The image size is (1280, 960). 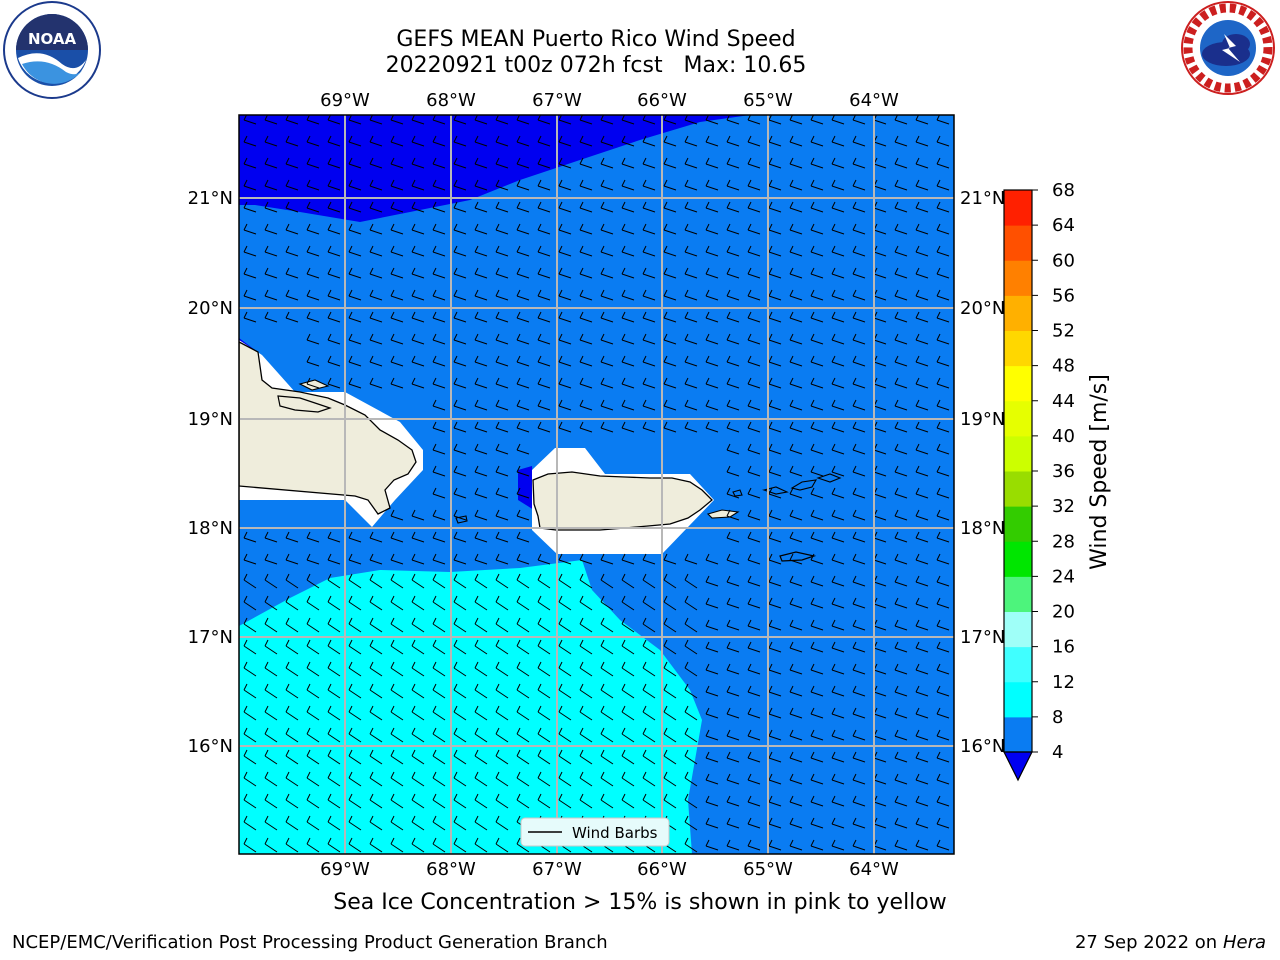 What do you see at coordinates (1063, 612) in the screenshot?
I see `colorbar-tick-label: 20` at bounding box center [1063, 612].